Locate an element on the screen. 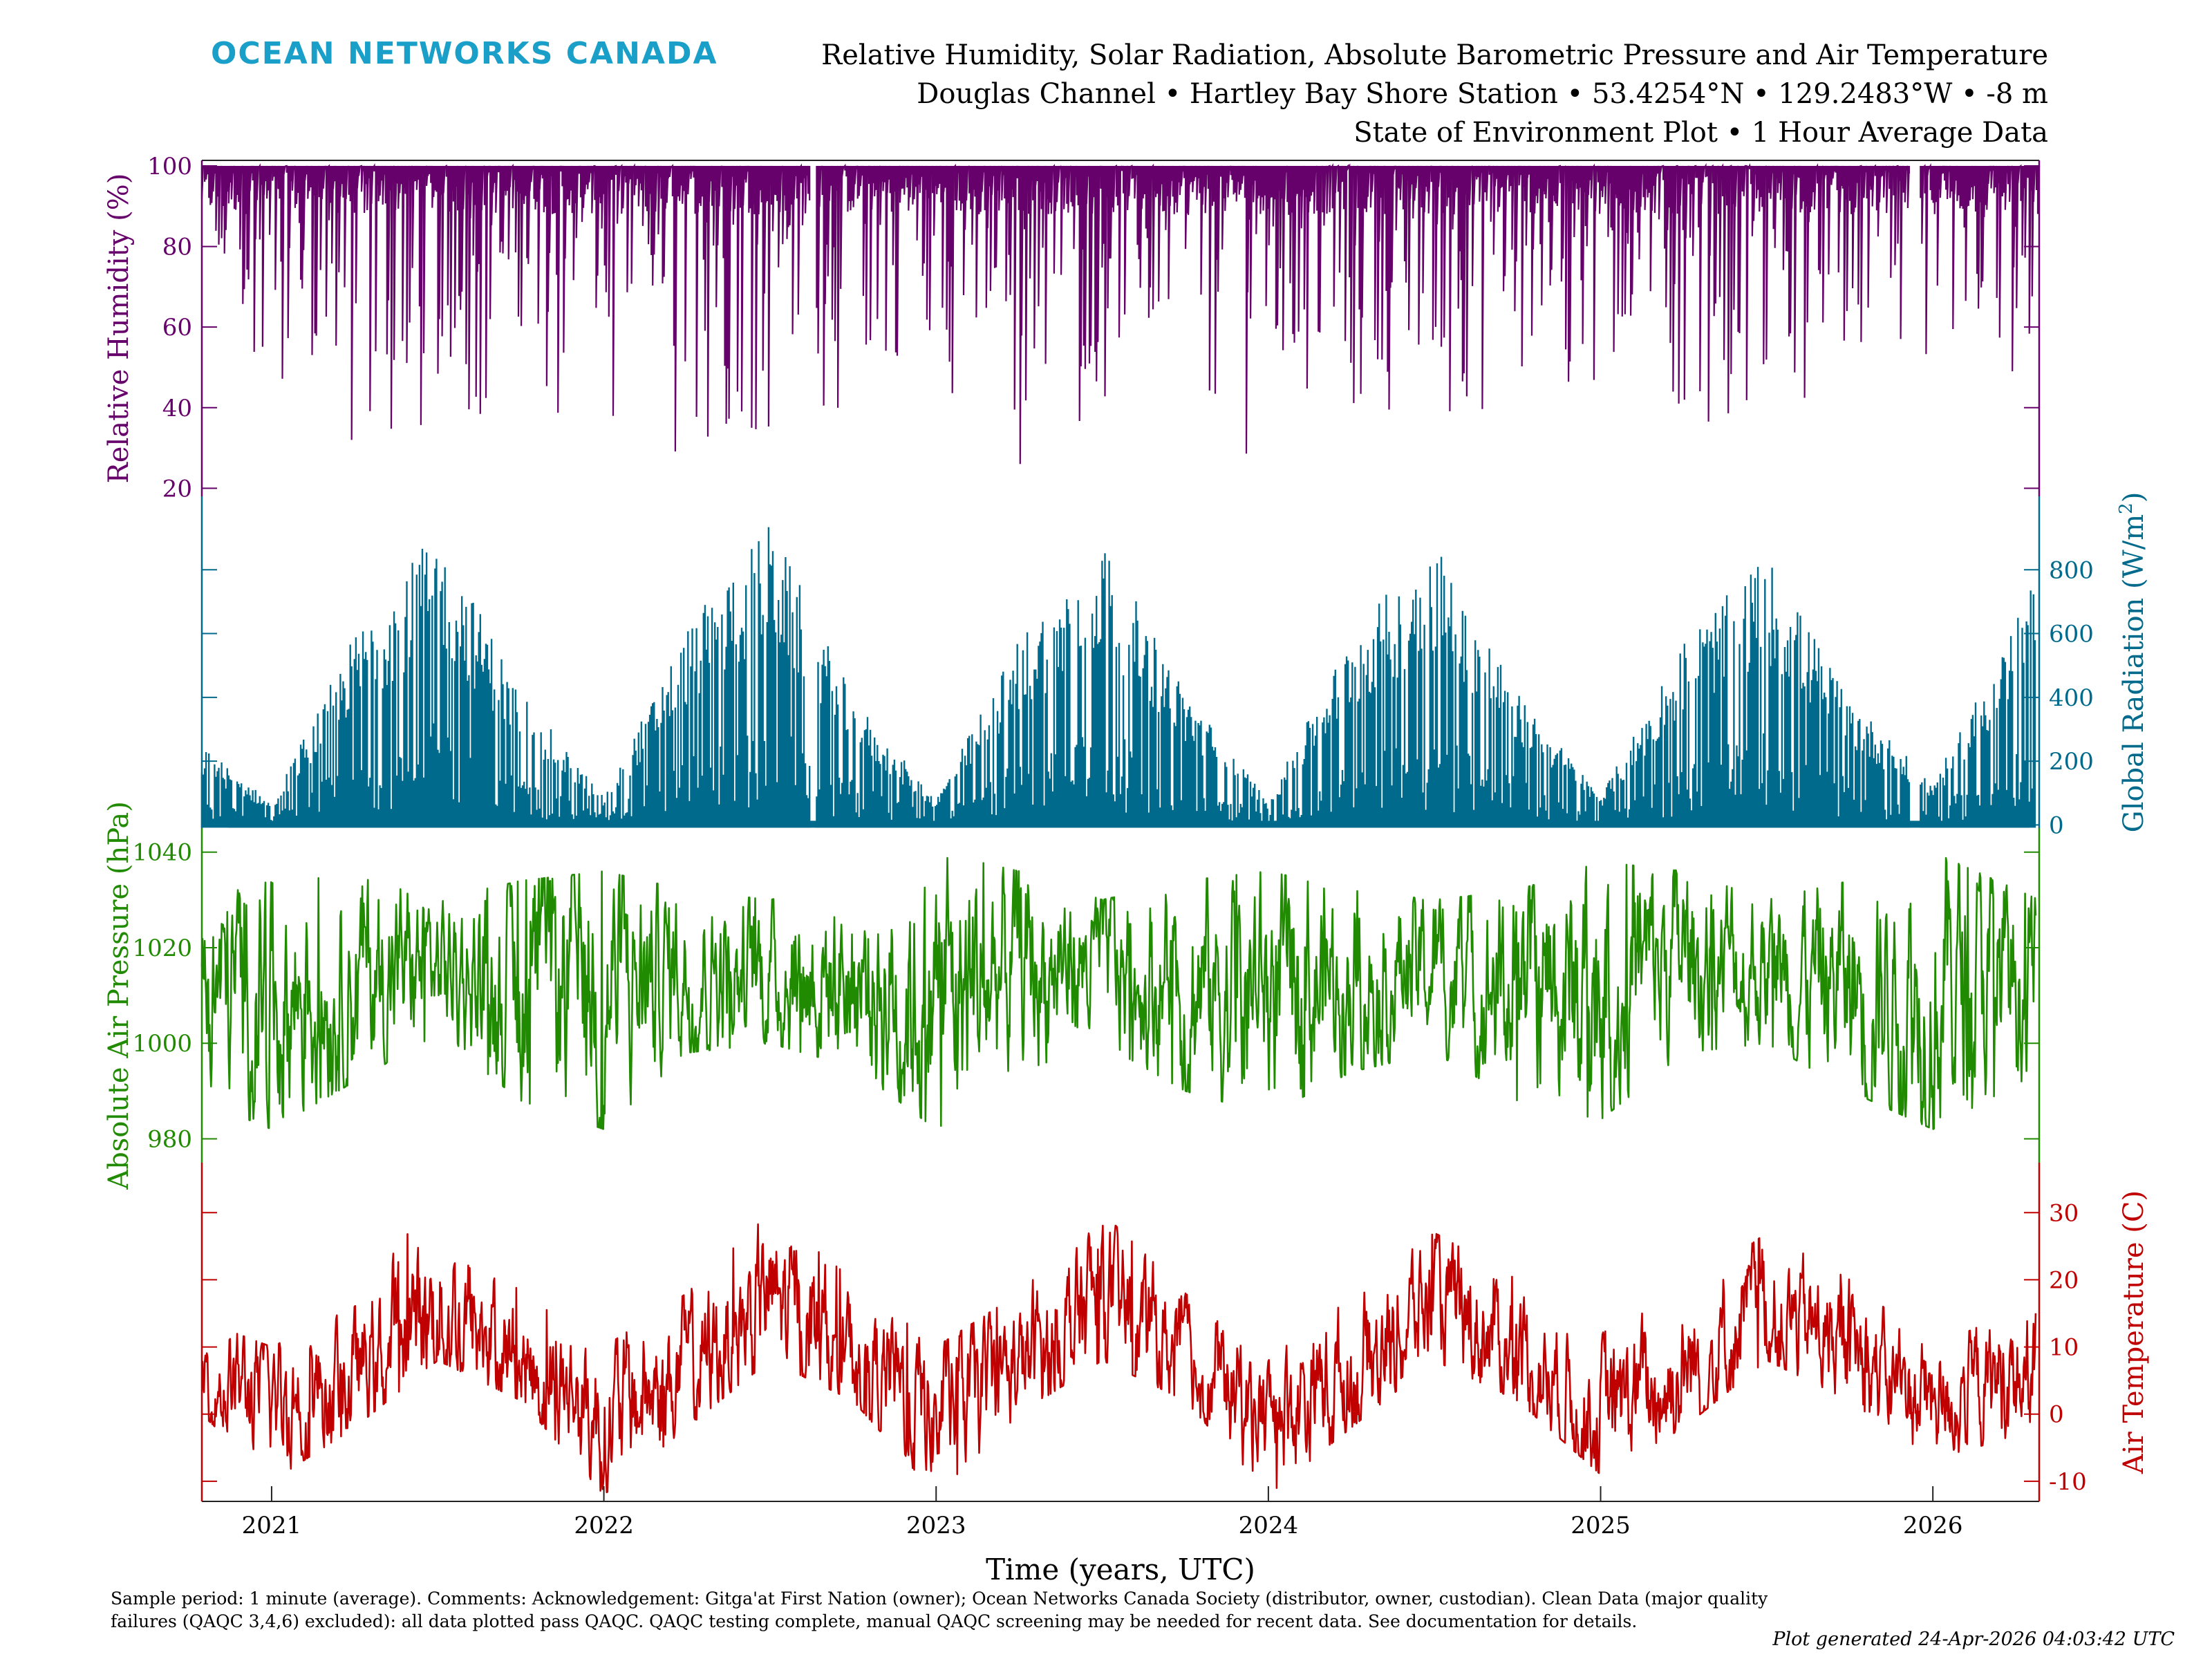 The width and height of the screenshot is (2212, 1659). temperature-tick-label: 10 is located at coordinates (2064, 1348).